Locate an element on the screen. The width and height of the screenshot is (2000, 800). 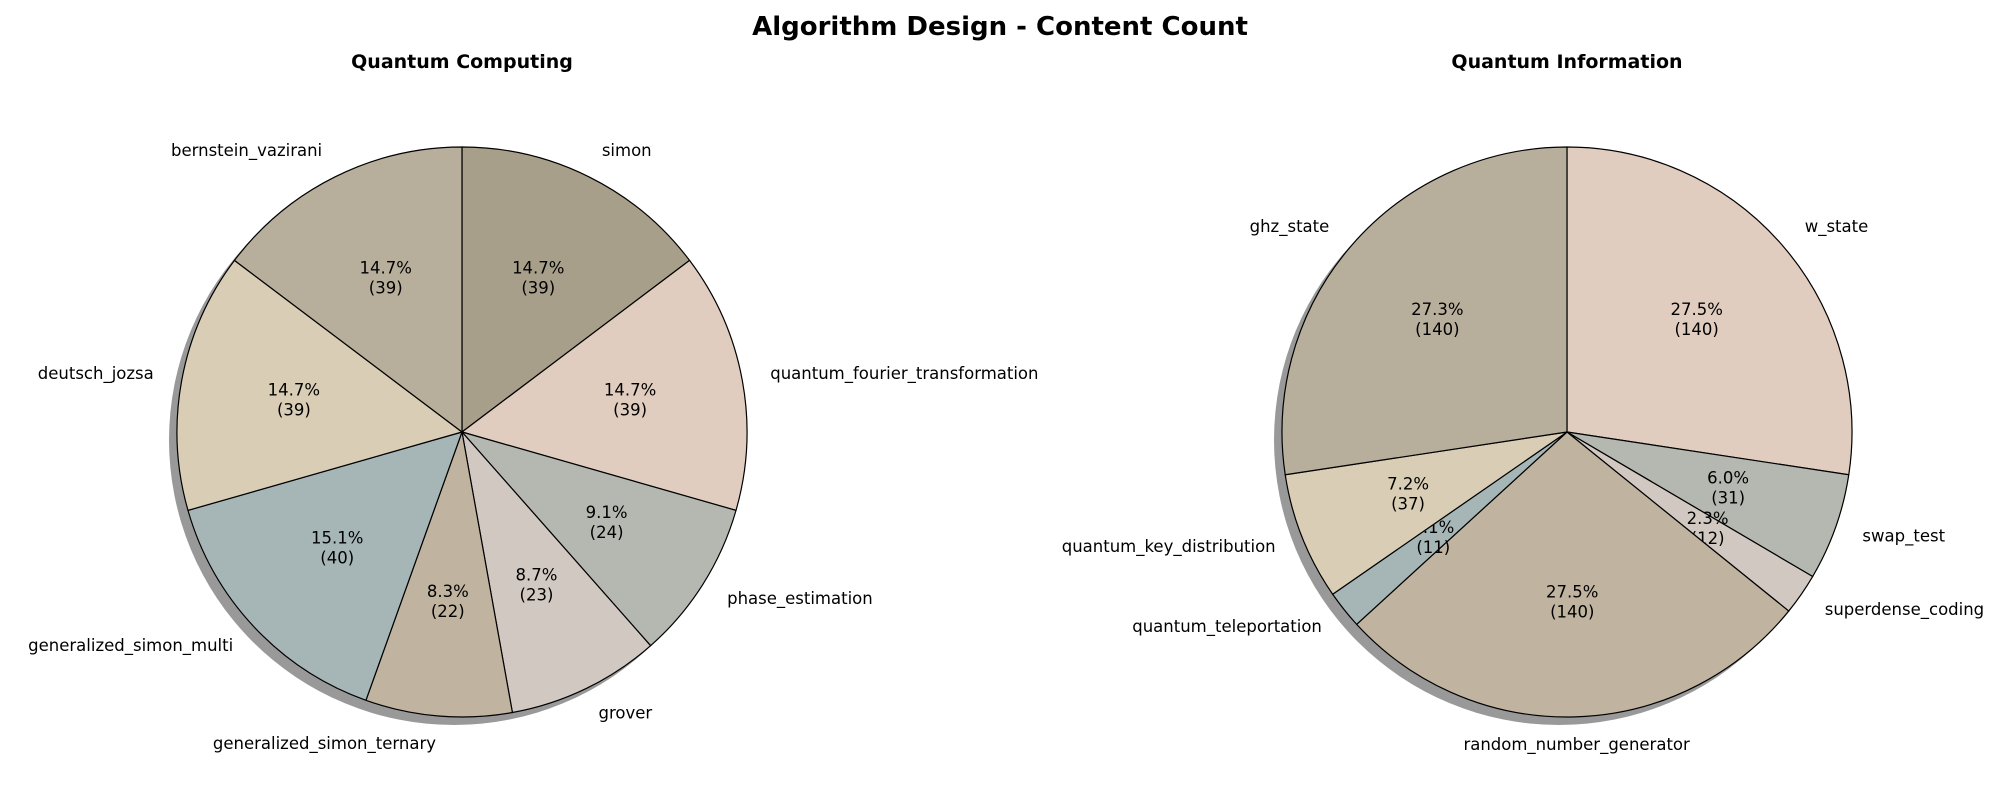
slice-count-simon: (39) is located at coordinates (538, 287).